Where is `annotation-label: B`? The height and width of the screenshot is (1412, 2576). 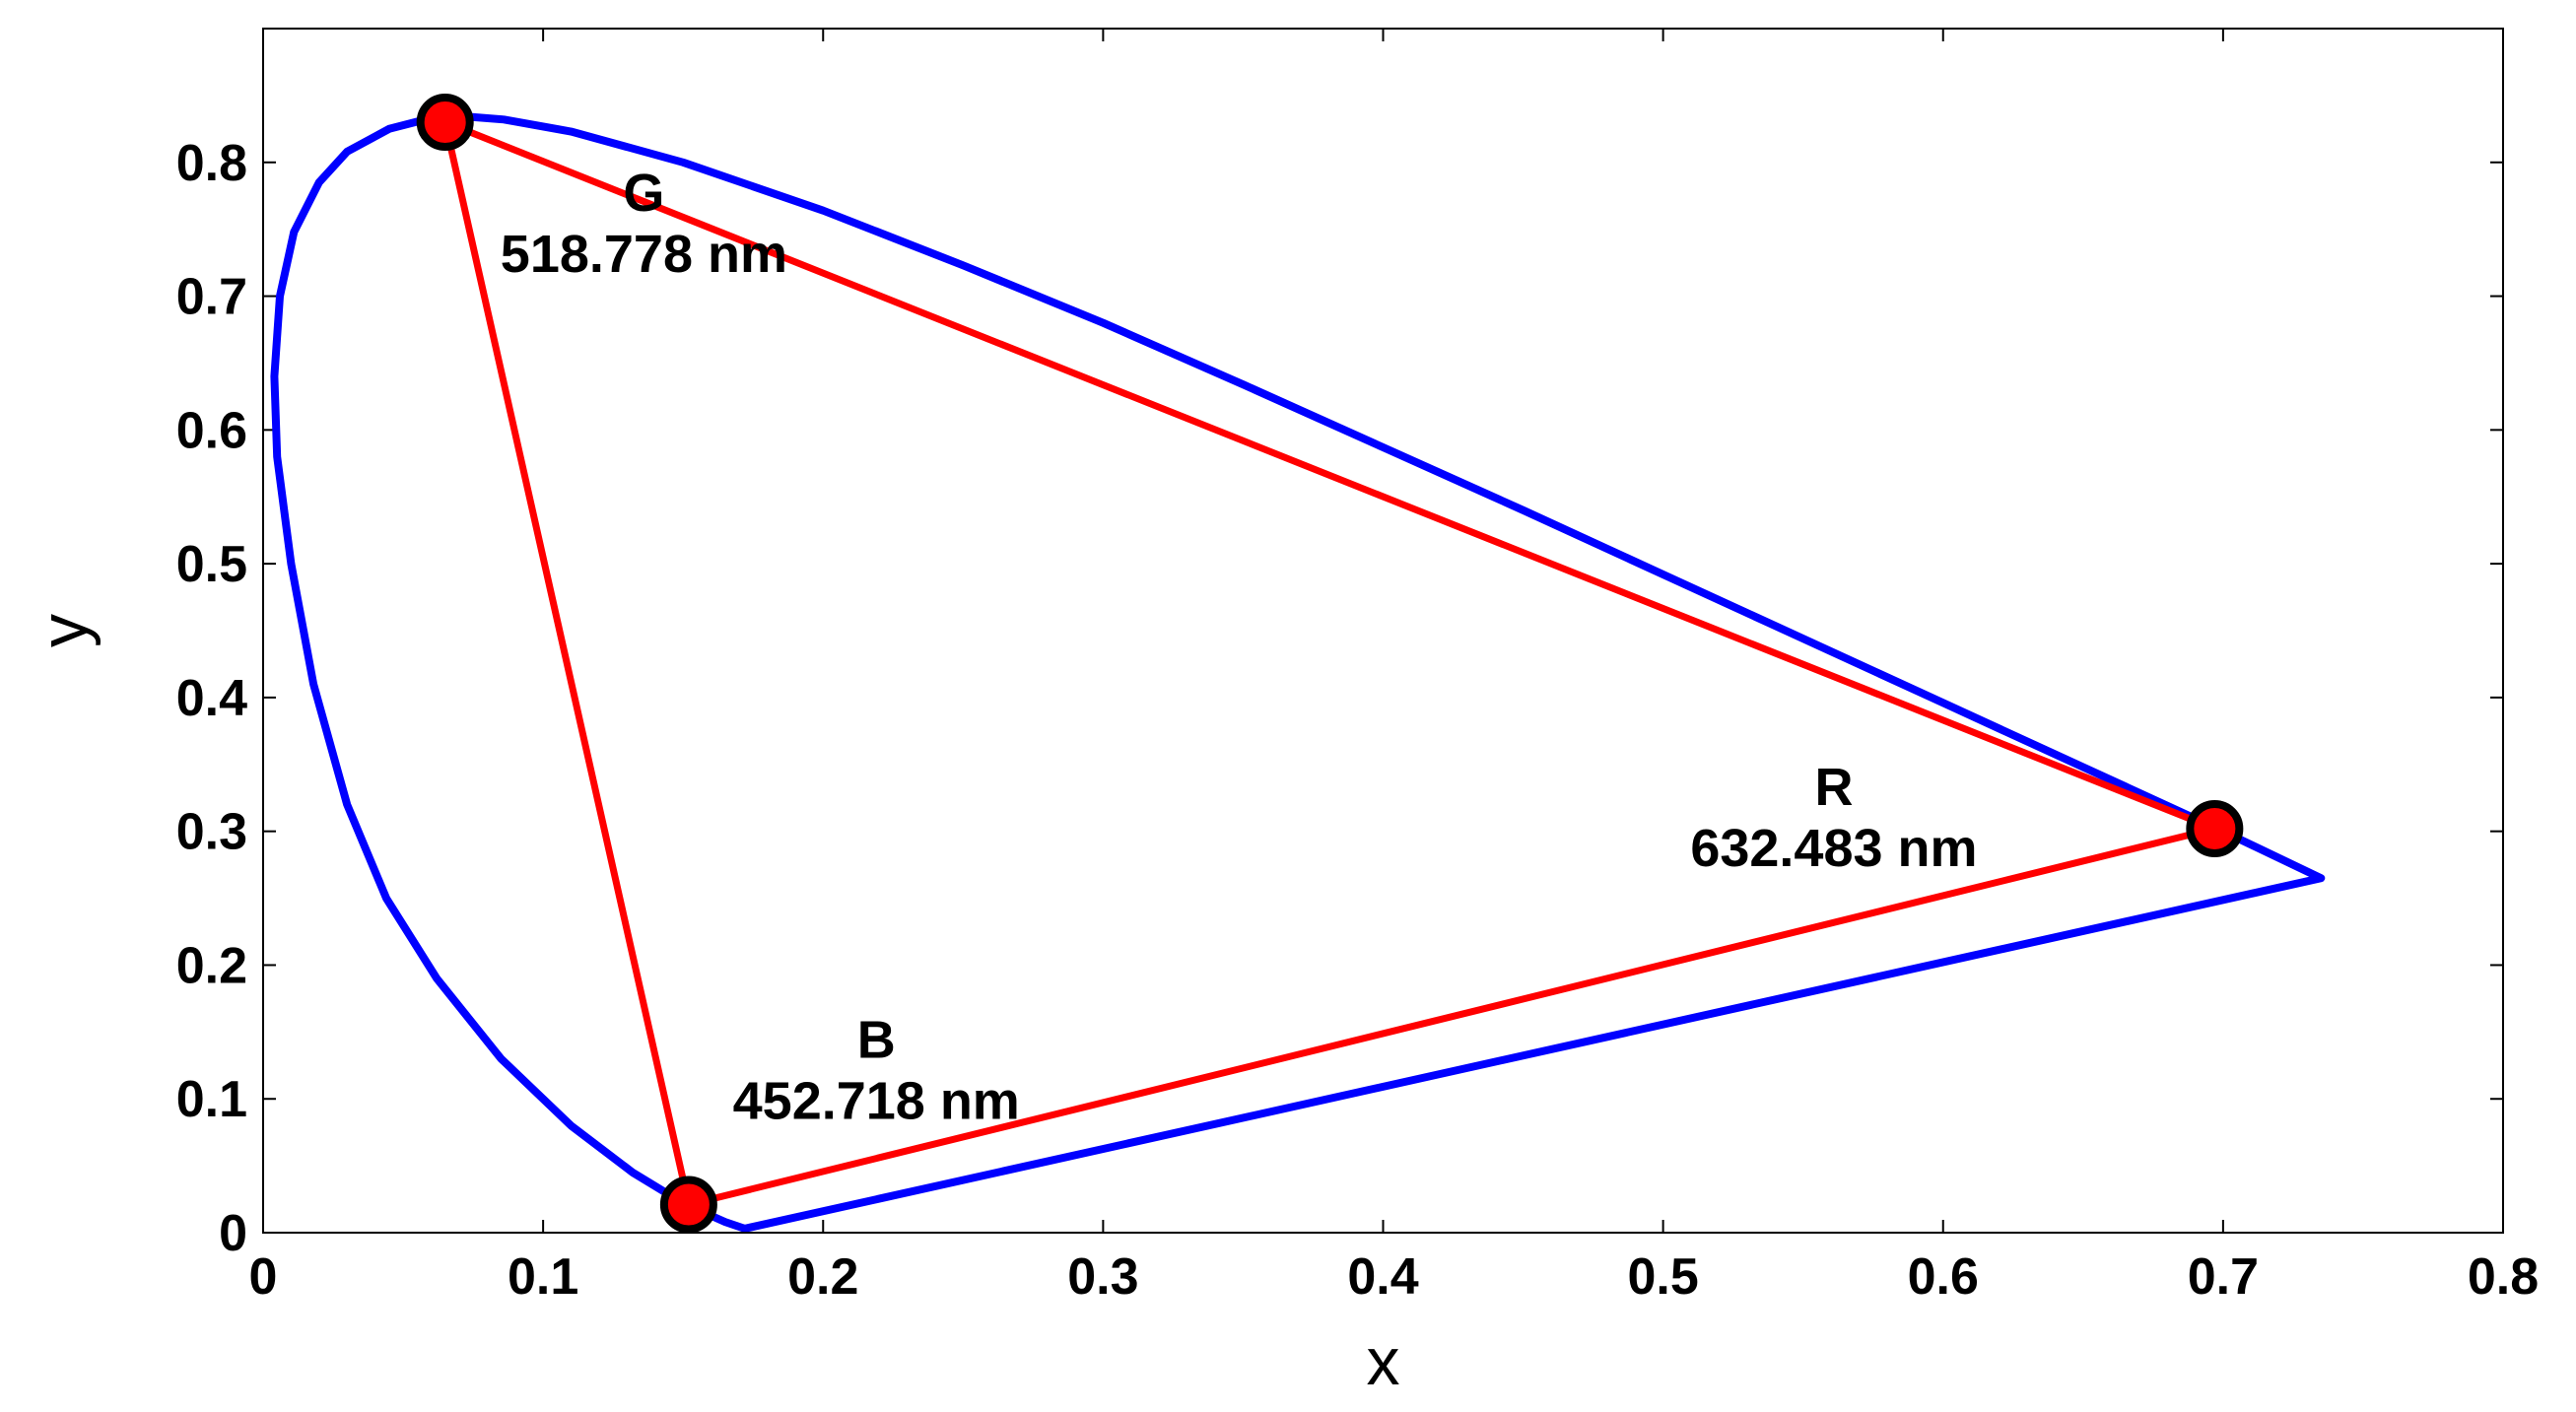
annotation-label: B is located at coordinates (876, 1040).